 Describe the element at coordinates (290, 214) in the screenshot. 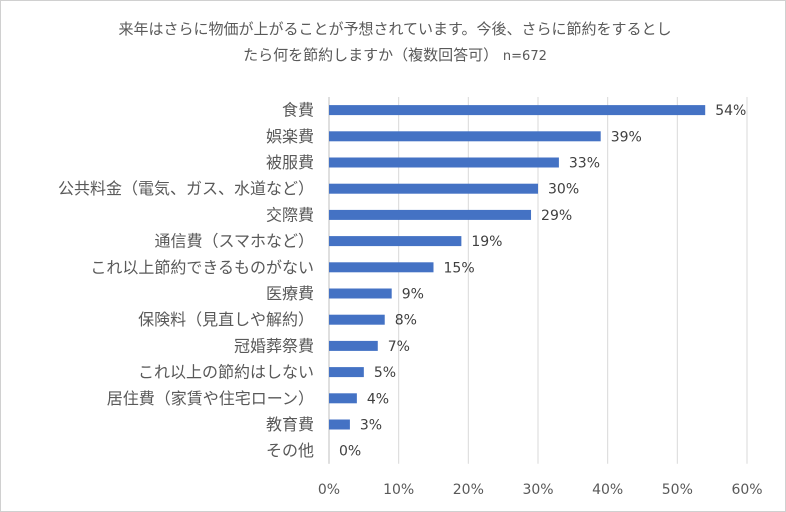

I see `category-label: 交際費` at that location.